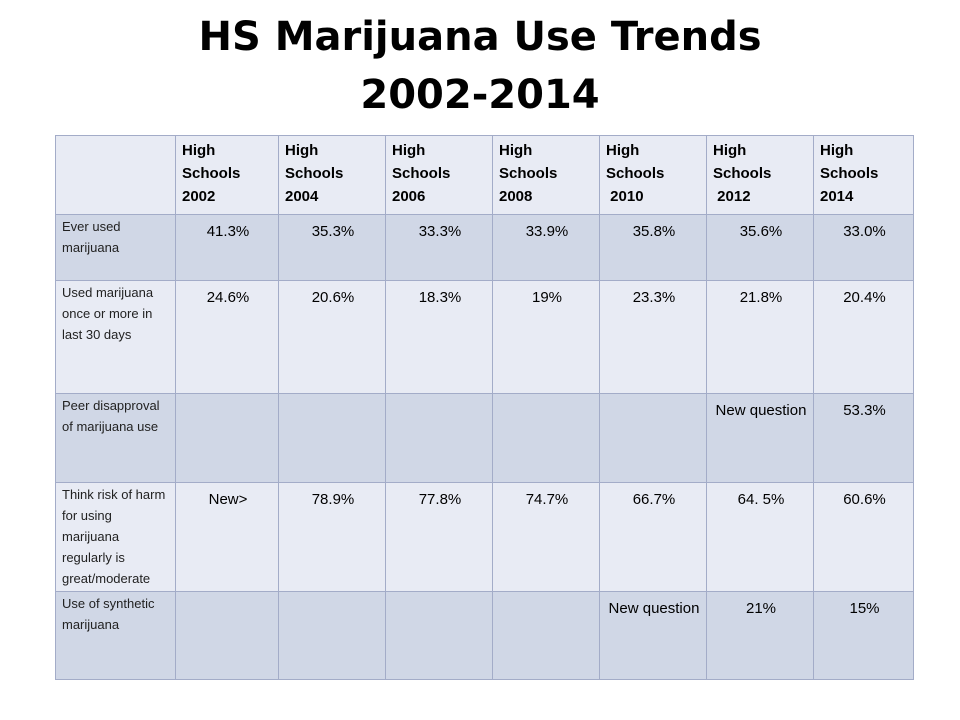  Describe the element at coordinates (546, 537) in the screenshot. I see `table-cell: 74.7%` at that location.